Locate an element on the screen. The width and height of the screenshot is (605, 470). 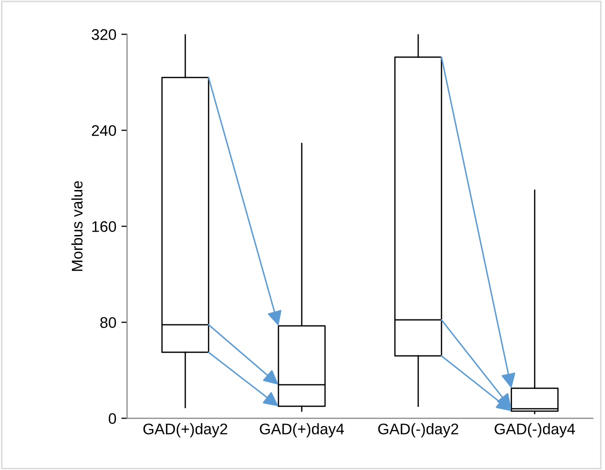
y-axis-title: Morbus value is located at coordinates (77, 226).